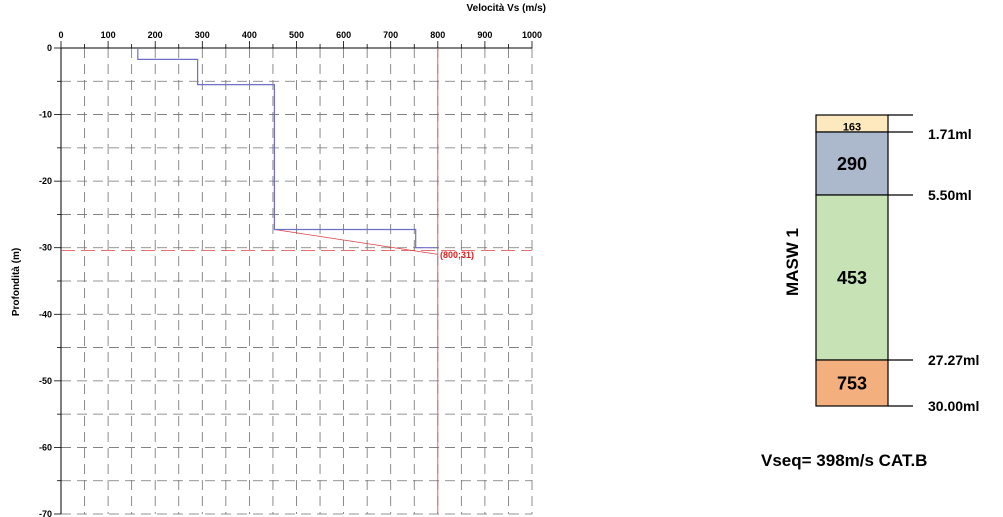  I want to click on x-tick-label: 900, so click(484, 35).